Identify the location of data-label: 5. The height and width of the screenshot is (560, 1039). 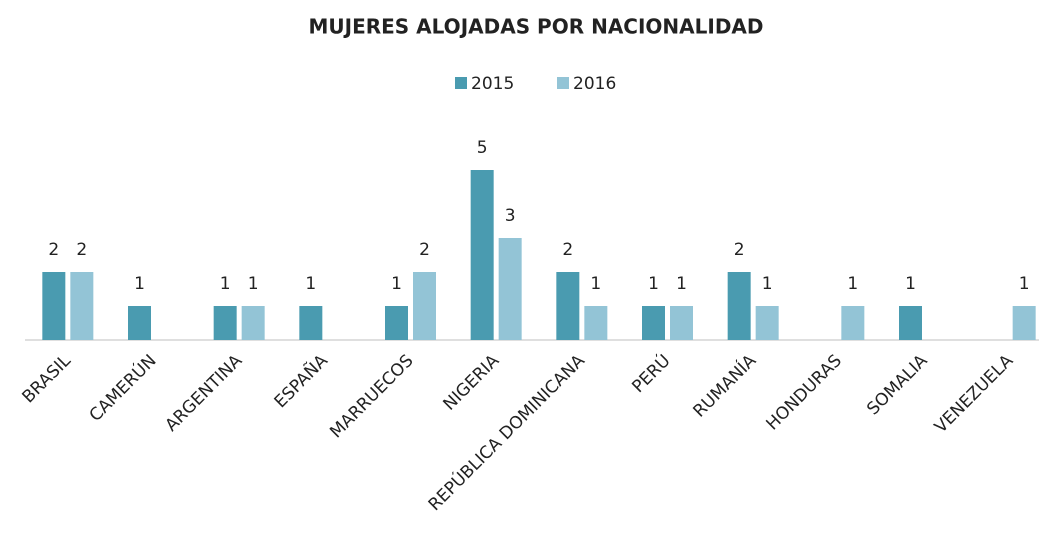
(482, 148).